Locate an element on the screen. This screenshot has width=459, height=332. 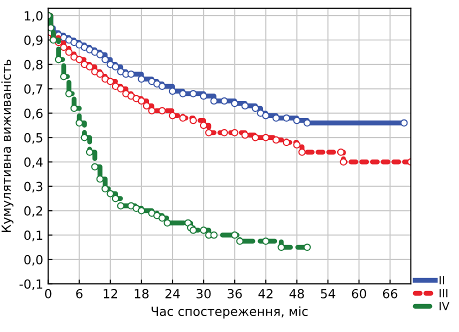
x-tick-label: 18 is located at coordinates (141, 293).